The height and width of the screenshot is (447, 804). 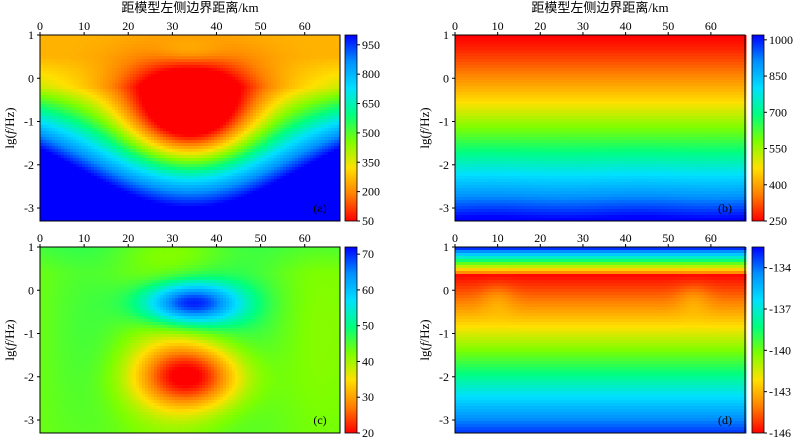 What do you see at coordinates (371, 45) in the screenshot?
I see `colorbar-tick-label: 950` at bounding box center [371, 45].